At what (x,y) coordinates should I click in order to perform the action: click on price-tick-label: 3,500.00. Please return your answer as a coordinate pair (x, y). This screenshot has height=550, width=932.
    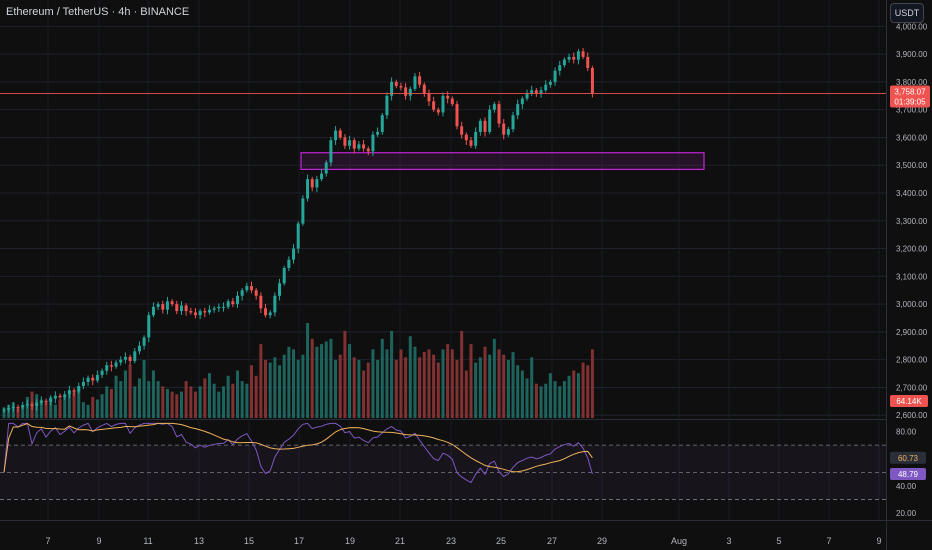
    Looking at the image, I should click on (912, 165).